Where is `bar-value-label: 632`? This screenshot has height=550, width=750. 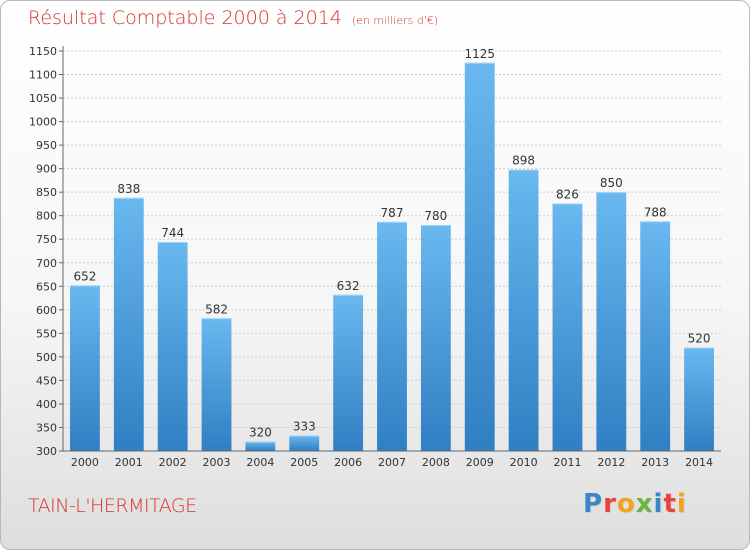
bar-value-label: 632 is located at coordinates (348, 286).